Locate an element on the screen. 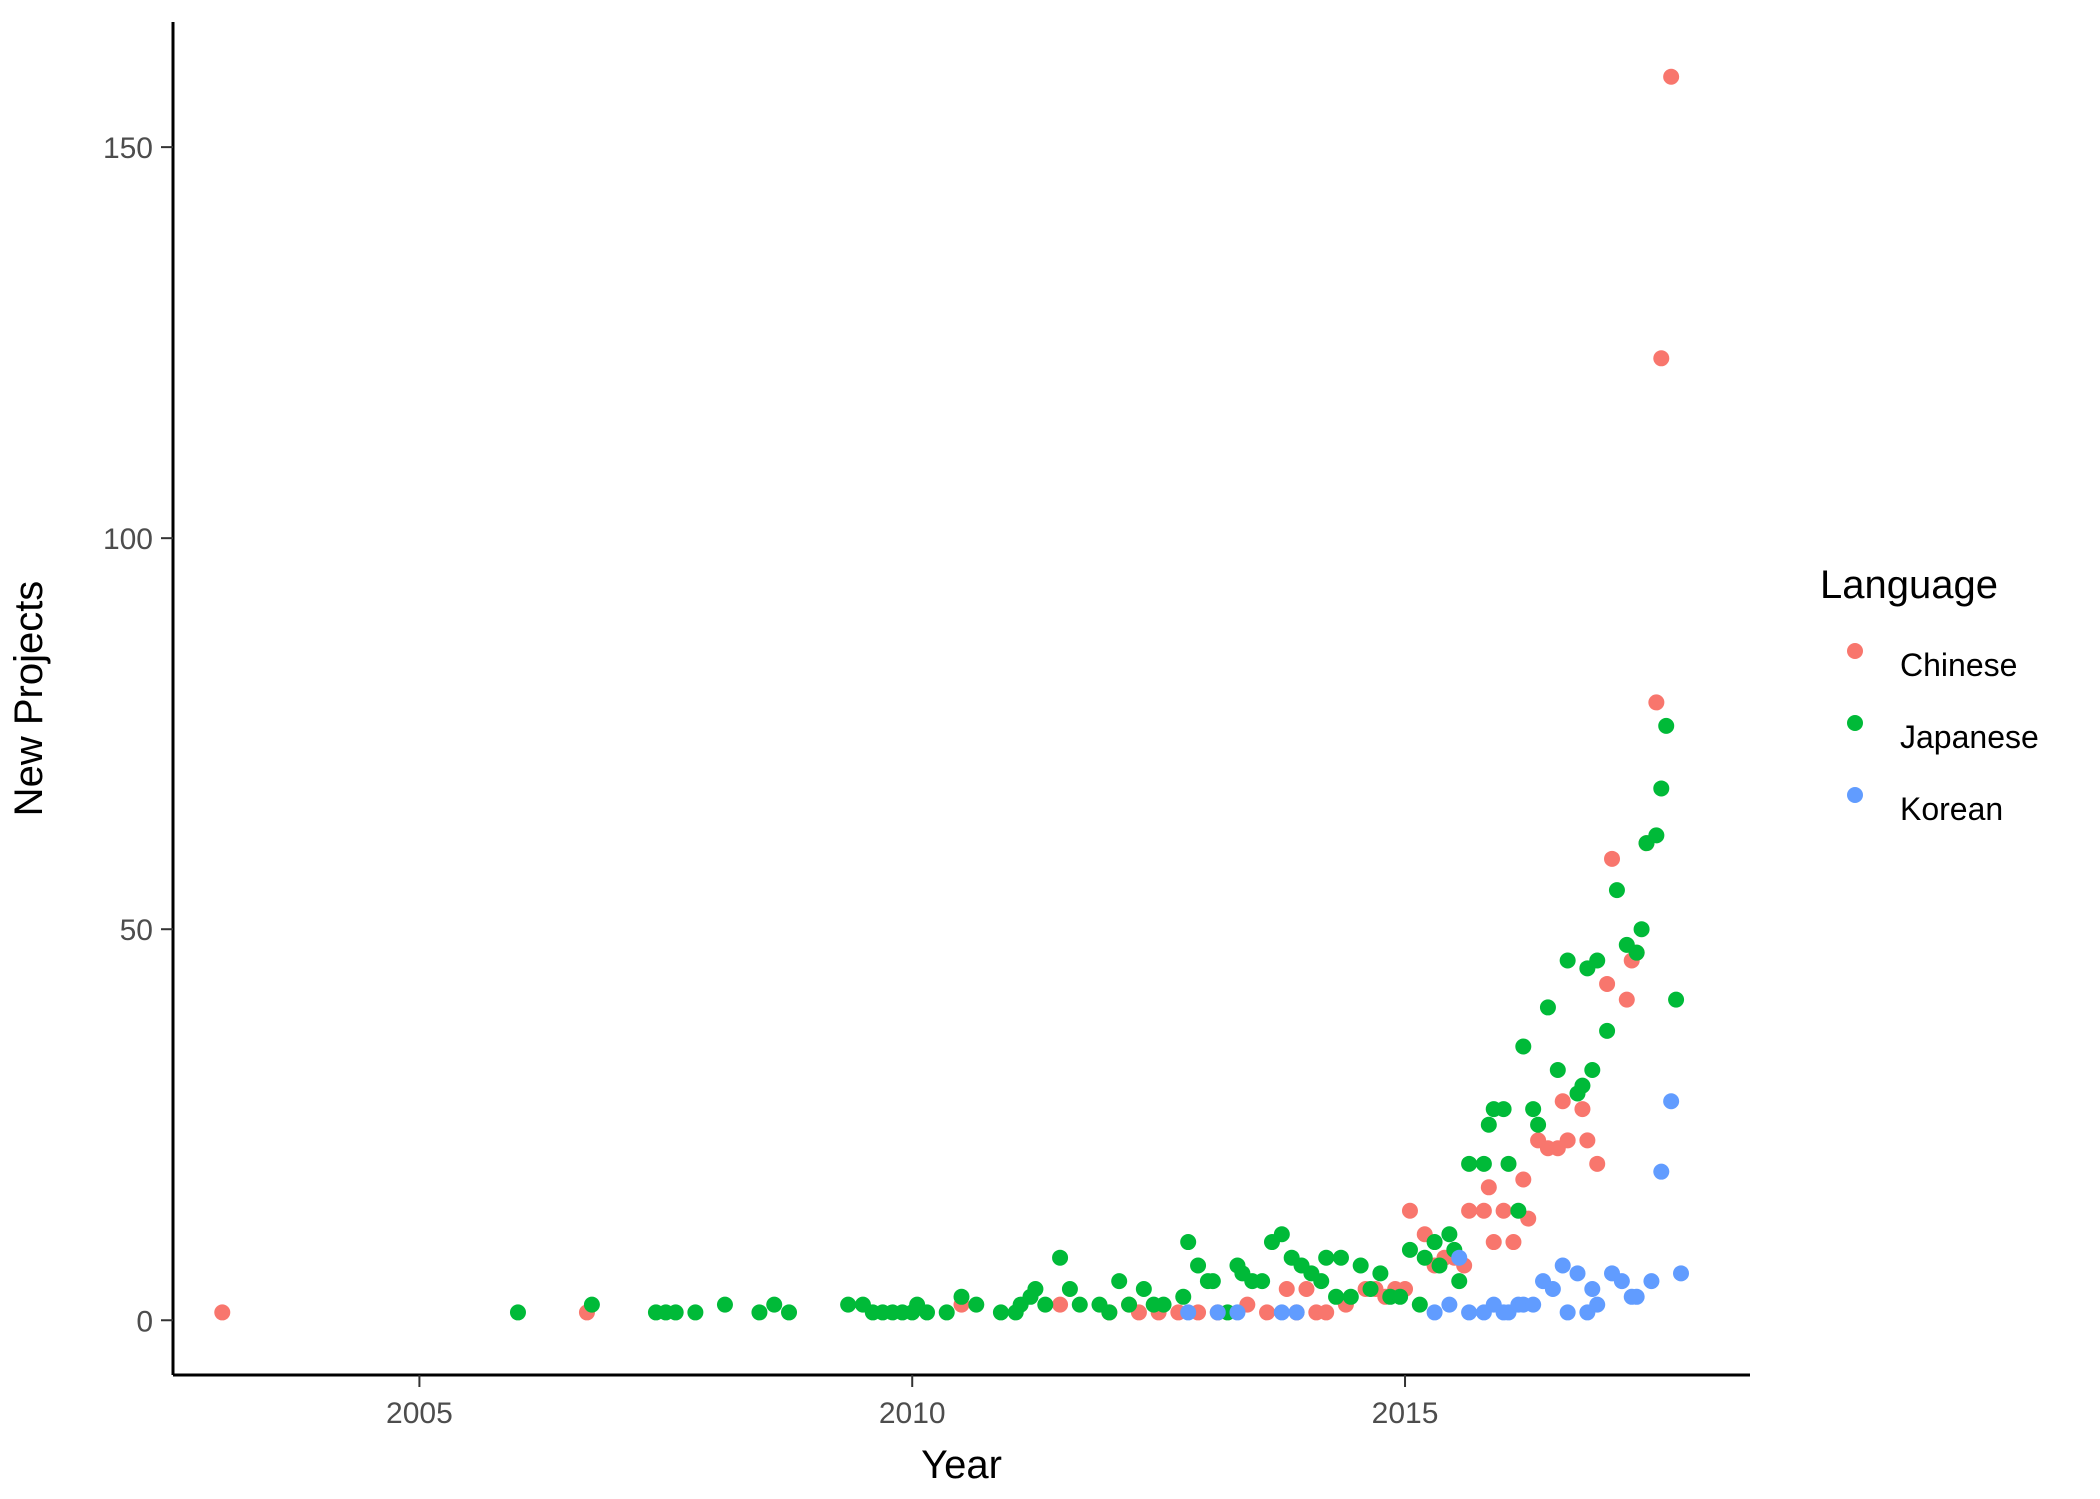  x-axis-ticks: 2005 2010 2015 is located at coordinates (912, 1402).